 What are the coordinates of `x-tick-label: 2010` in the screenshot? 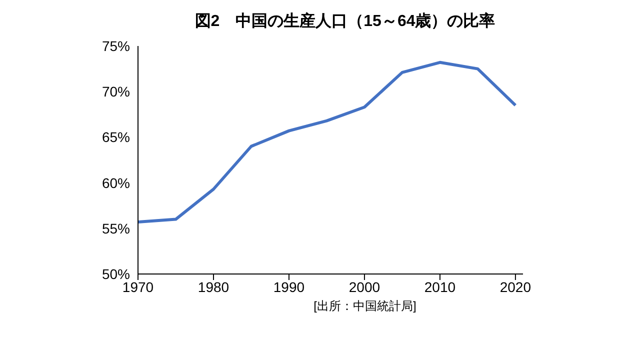 It's located at (440, 286).